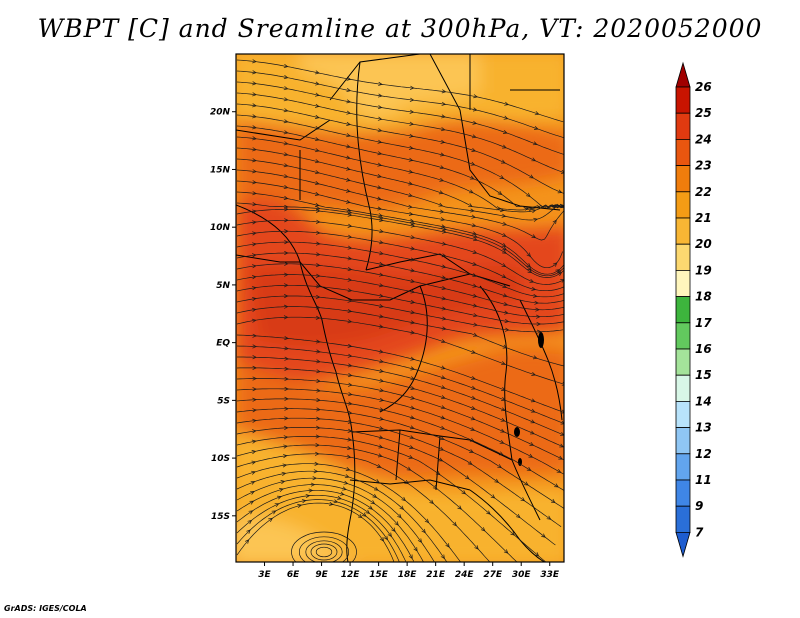  What do you see at coordinates (550, 575) in the screenshot?
I see `lon-label: 33E` at bounding box center [550, 575].